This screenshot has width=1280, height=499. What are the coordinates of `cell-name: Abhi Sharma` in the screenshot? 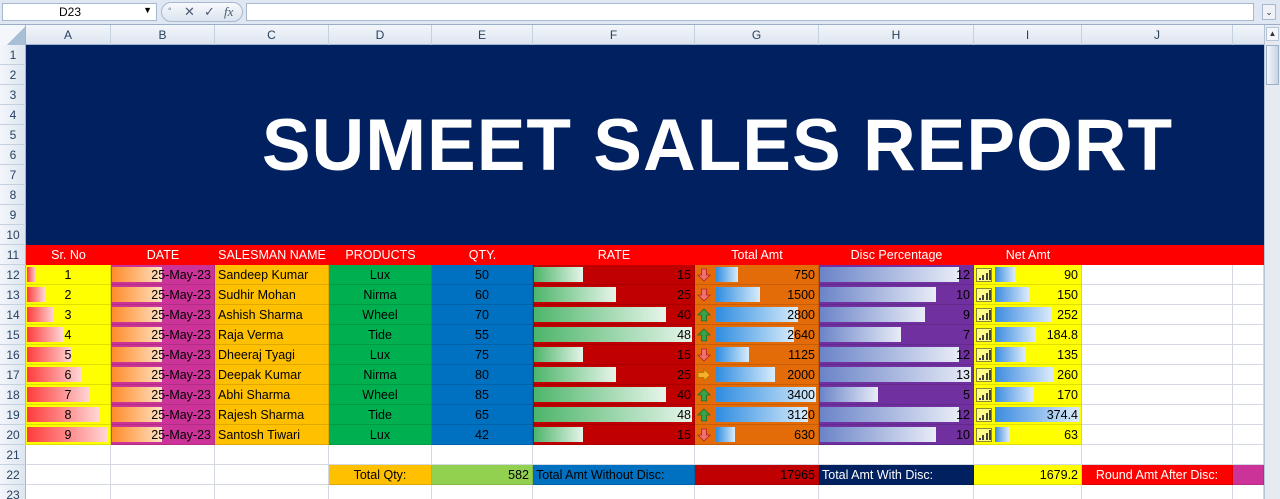 It's located at (272, 395).